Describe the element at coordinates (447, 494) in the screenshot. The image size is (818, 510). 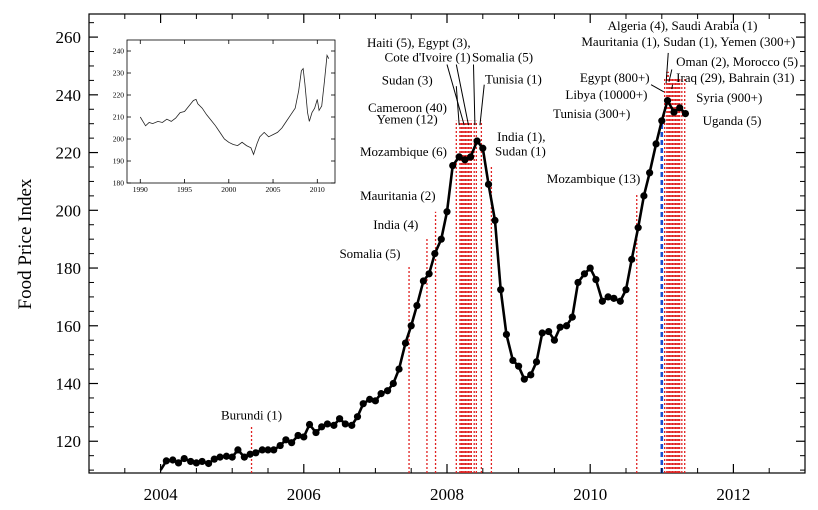
I see `x-tick-label: 2008` at that location.